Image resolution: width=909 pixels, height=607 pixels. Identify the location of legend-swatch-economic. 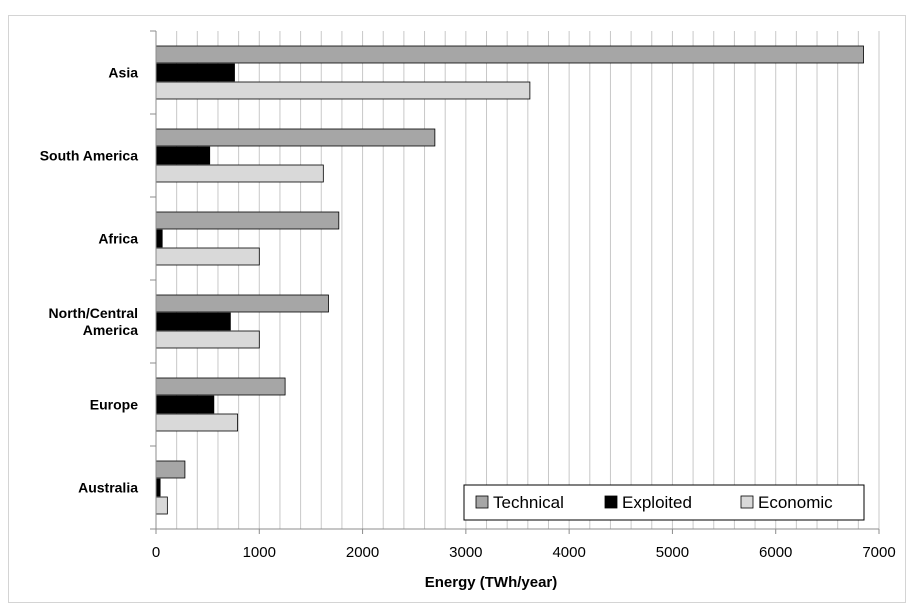
(747, 502).